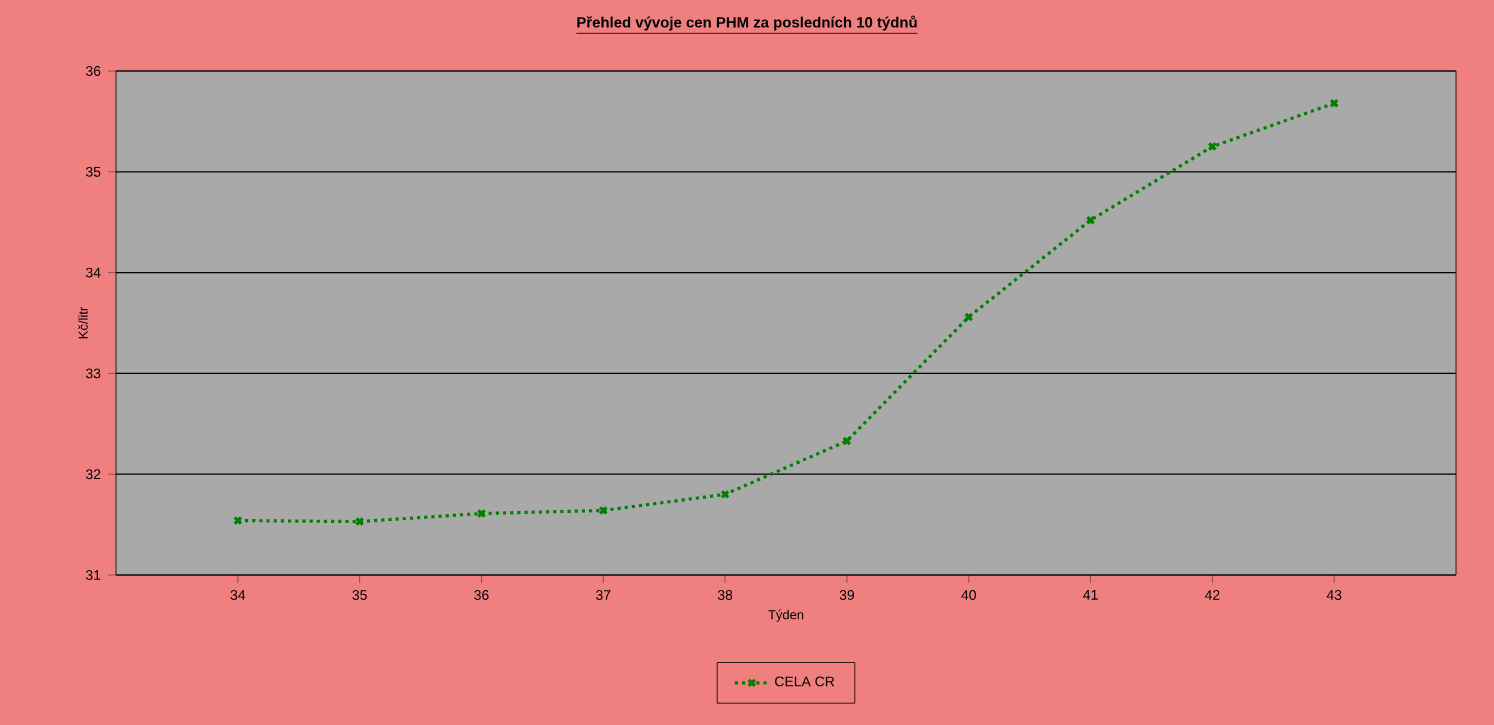 The width and height of the screenshot is (1494, 725). Describe the element at coordinates (603, 595) in the screenshot. I see `x-tick-label: 37` at that location.